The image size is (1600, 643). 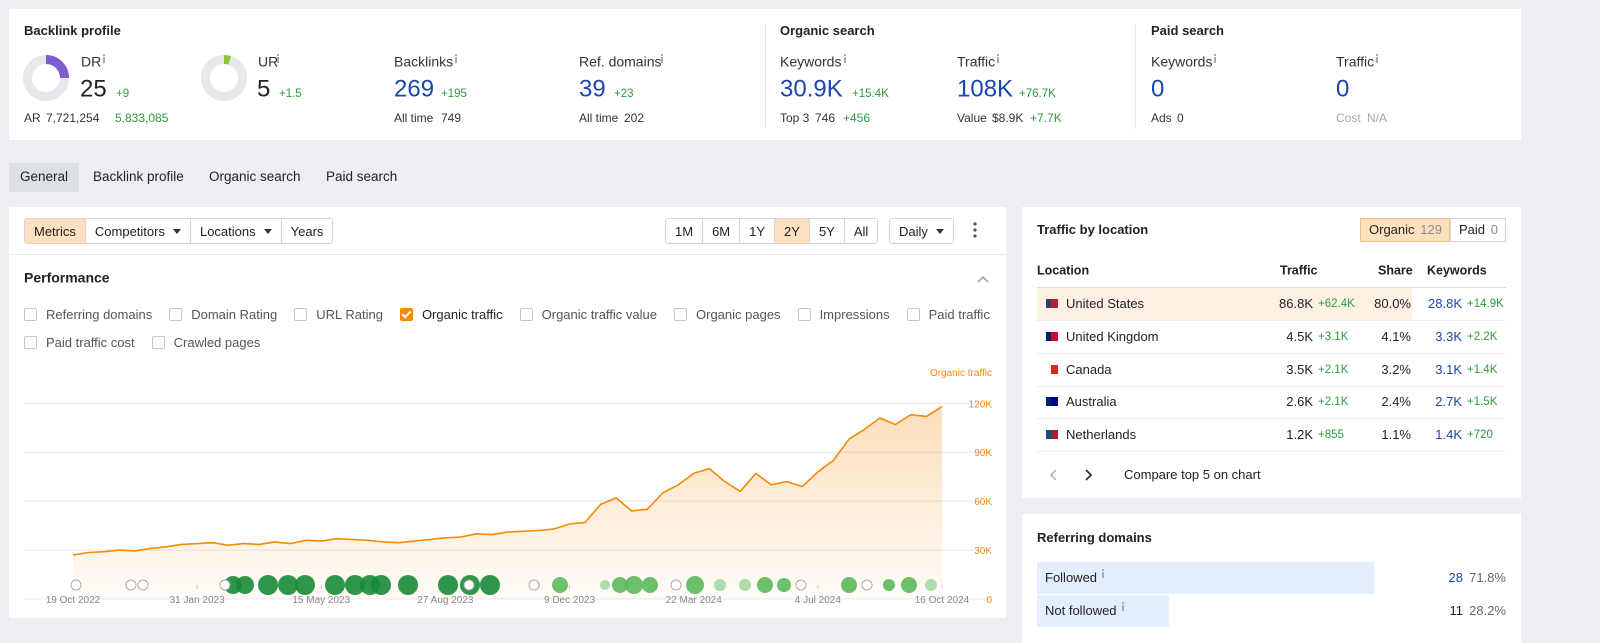 I want to click on metric-checkbox: Organic traffic value, so click(x=588, y=314).